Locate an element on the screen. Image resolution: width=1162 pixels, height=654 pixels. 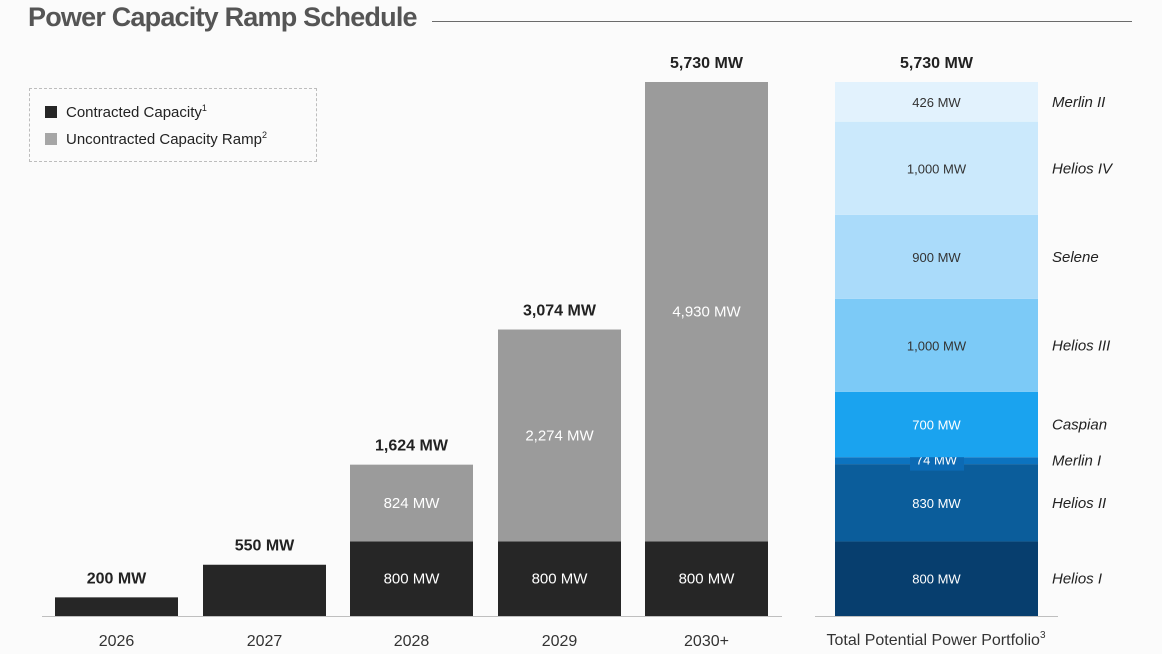
total-label-2026: 200 MW is located at coordinates (117, 578).